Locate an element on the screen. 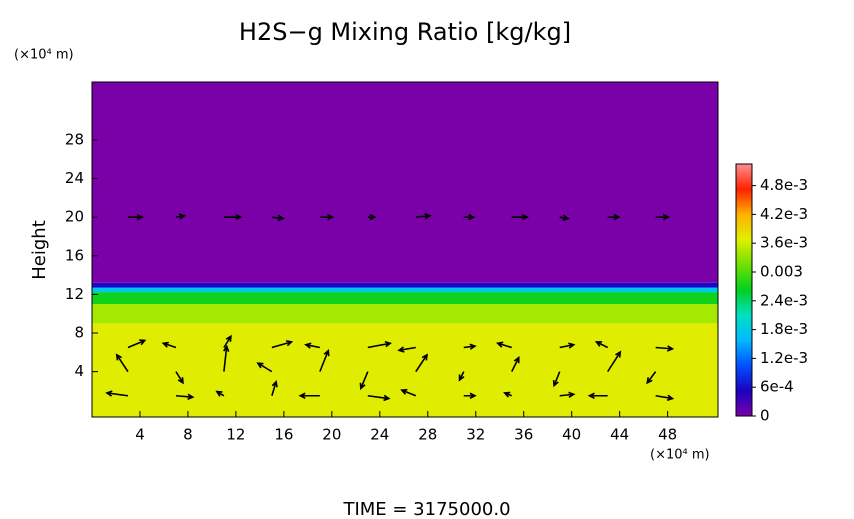 This screenshot has width=854, height=519. x-tick-label: 28 is located at coordinates (427, 435).